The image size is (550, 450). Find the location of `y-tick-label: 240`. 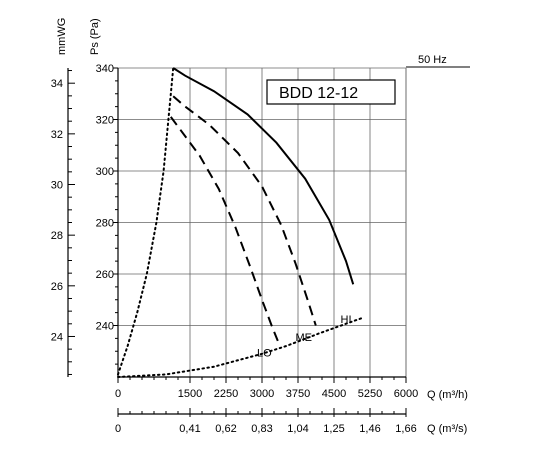

y-tick-label: 240 is located at coordinates (105, 327).